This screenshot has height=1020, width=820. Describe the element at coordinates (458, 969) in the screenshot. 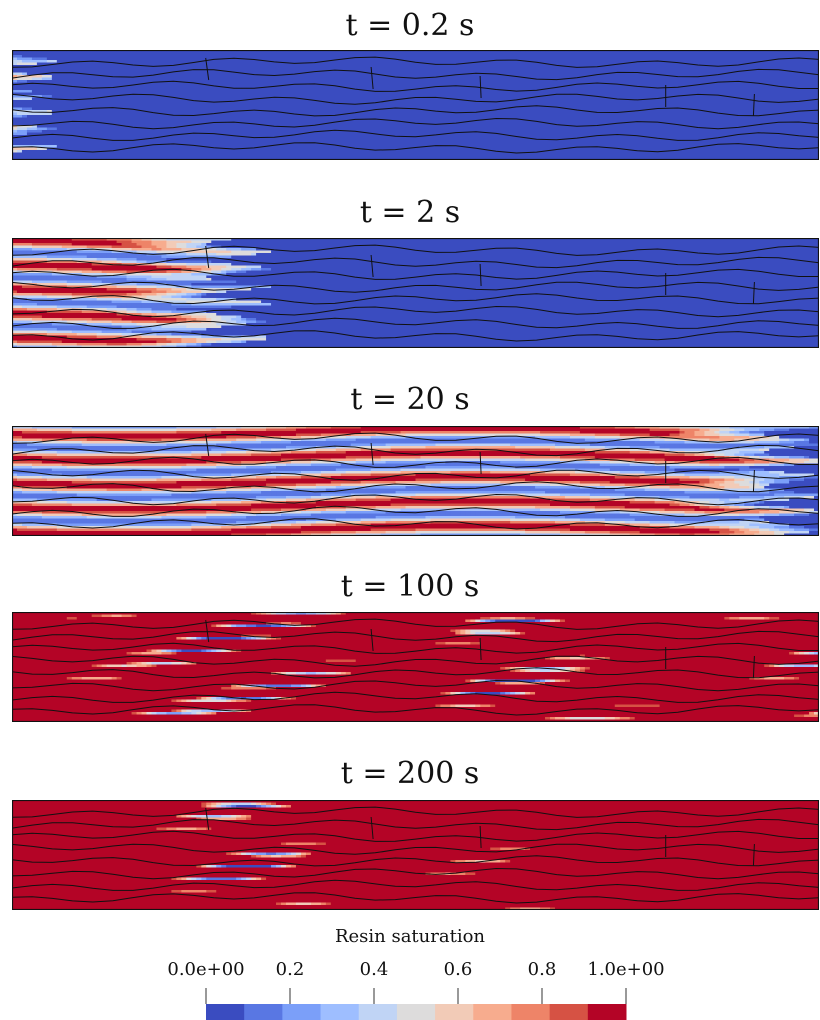

I see `colorbar-tick-label: 0.6` at that location.